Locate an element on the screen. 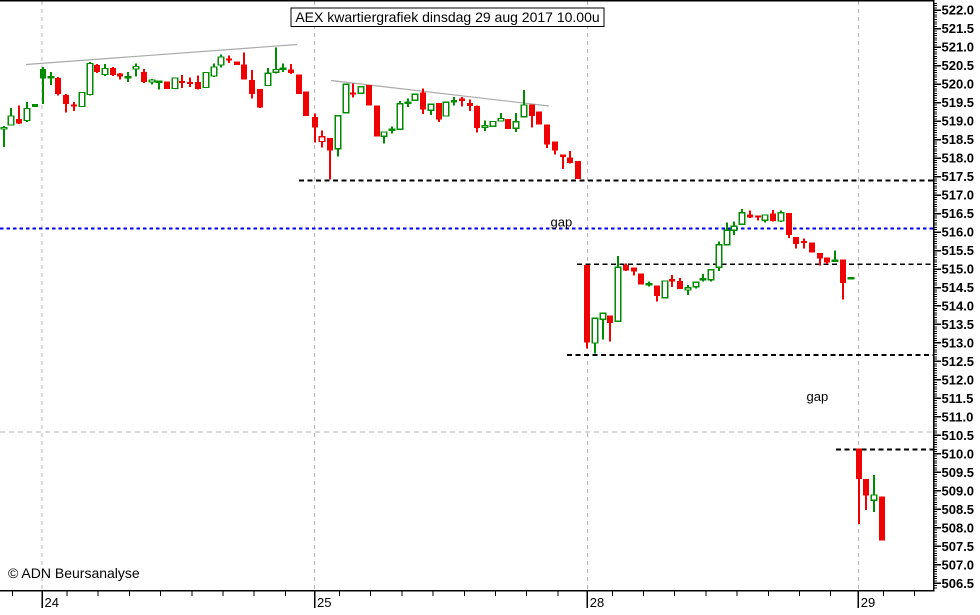 Image resolution: width=980 pixels, height=615 pixels. svg-text: 518.0 is located at coordinates (958, 158).